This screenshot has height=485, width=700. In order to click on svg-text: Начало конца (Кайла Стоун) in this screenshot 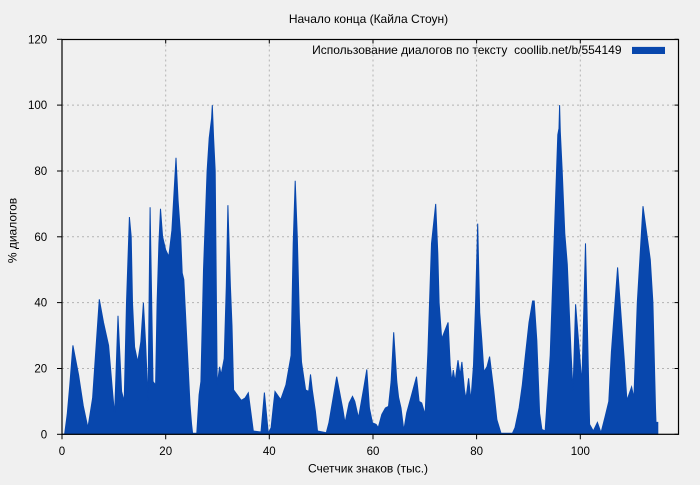, I will do `click(368, 19)`.